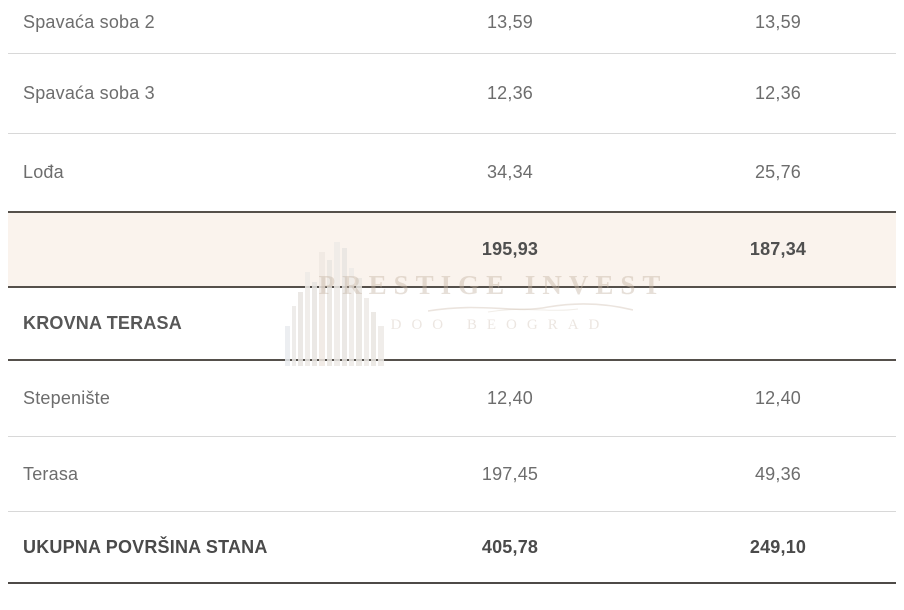  I want to click on area-value-1: 197,45, so click(510, 473).